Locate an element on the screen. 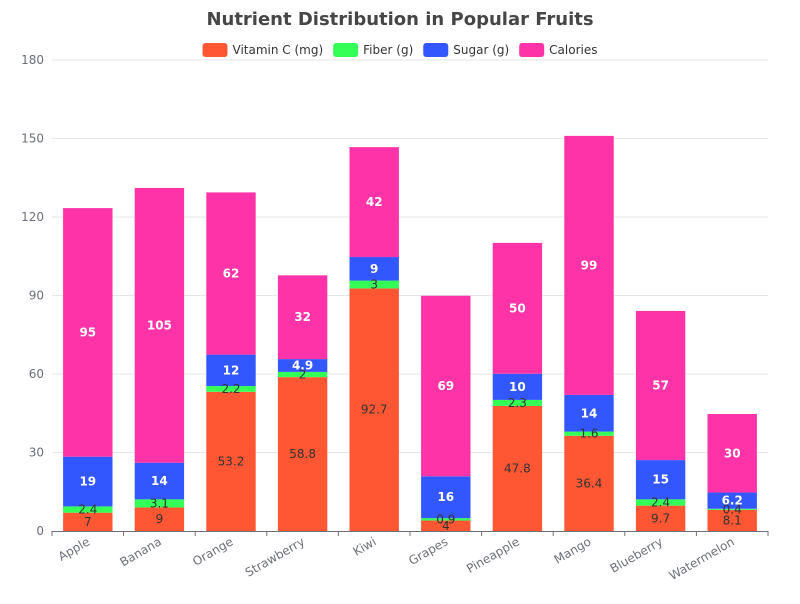 The width and height of the screenshot is (800, 604). data-label-strawberry-vitamin-c-mg: 58.8 is located at coordinates (302, 454).